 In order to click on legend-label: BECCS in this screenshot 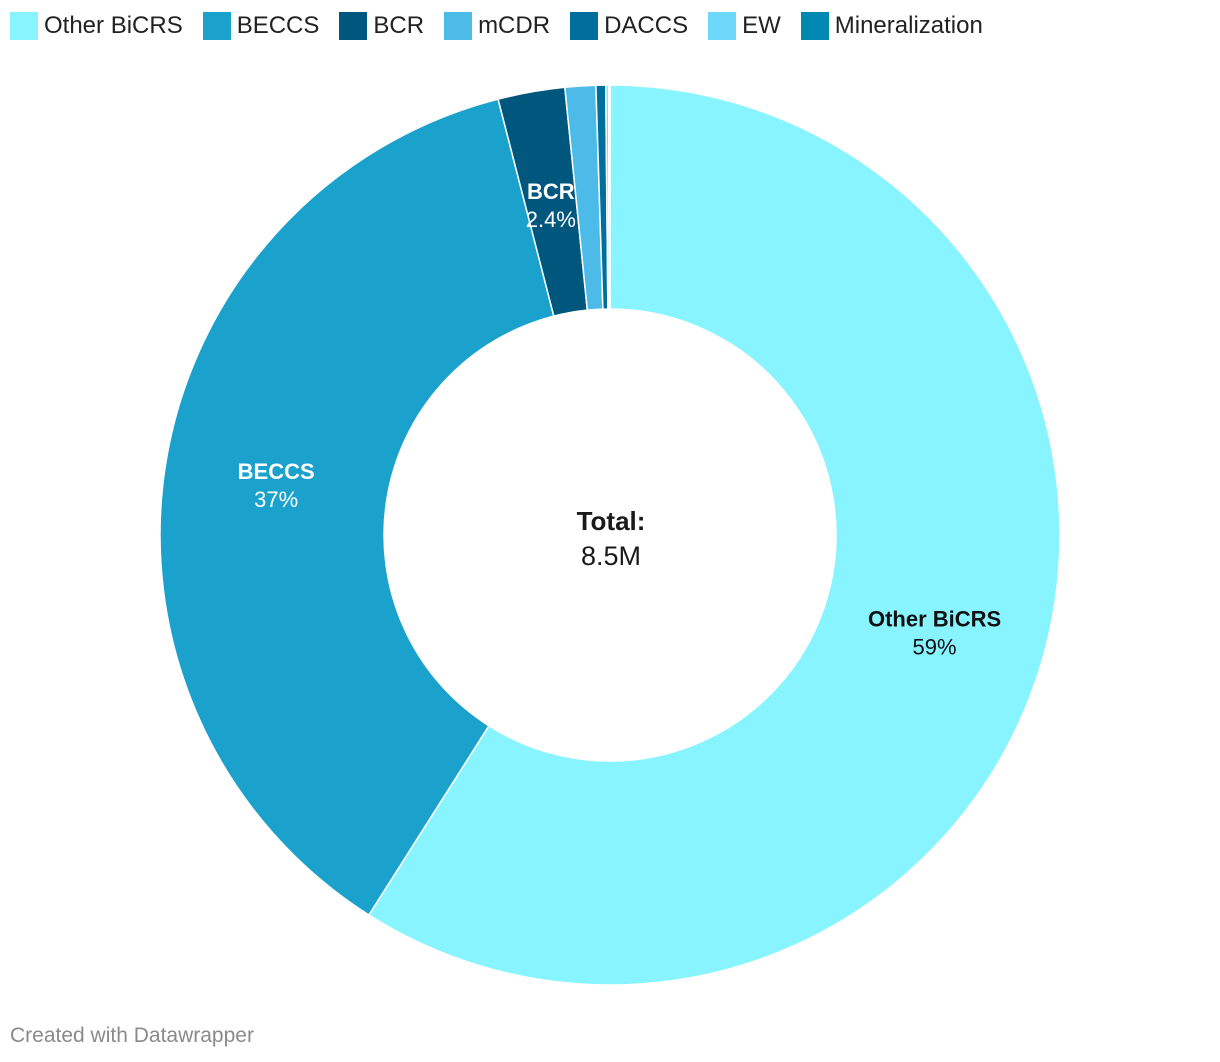, I will do `click(278, 25)`.